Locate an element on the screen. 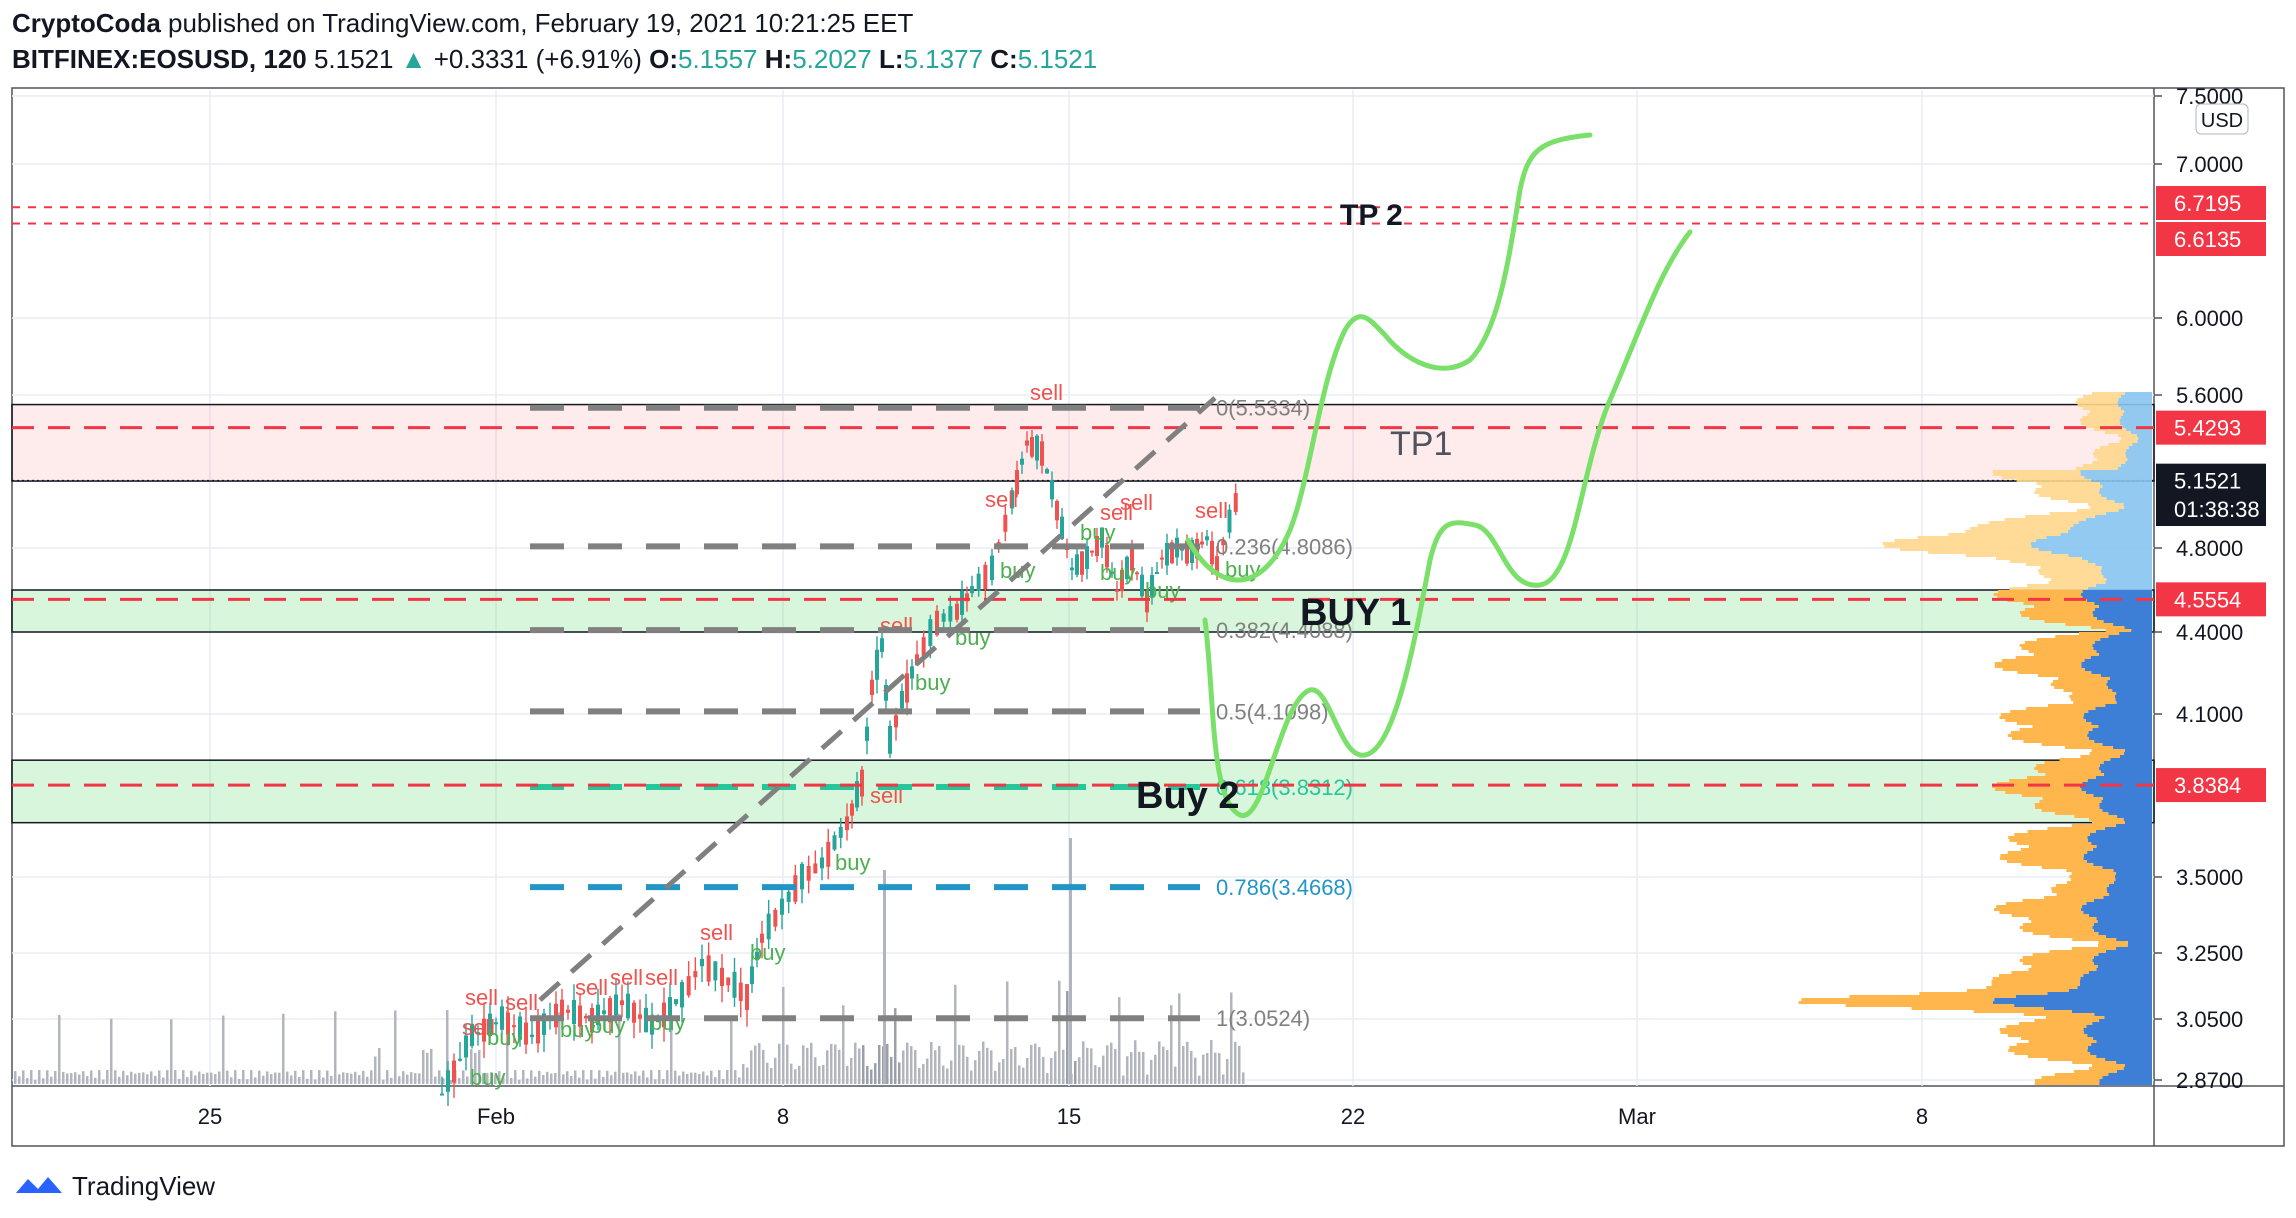 This screenshot has width=2296, height=1218. x-tick-label: 25 is located at coordinates (210, 1116).